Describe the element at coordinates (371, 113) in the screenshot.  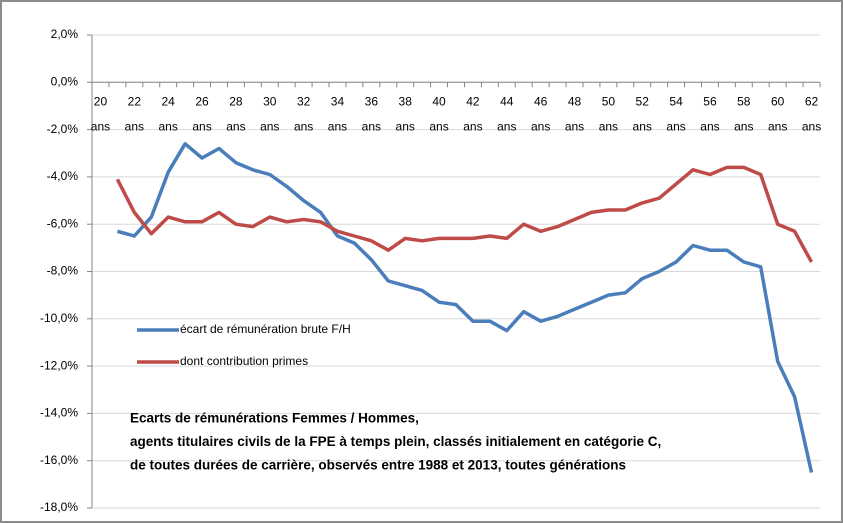
I see `x-tick-label: 36 ans` at that location.